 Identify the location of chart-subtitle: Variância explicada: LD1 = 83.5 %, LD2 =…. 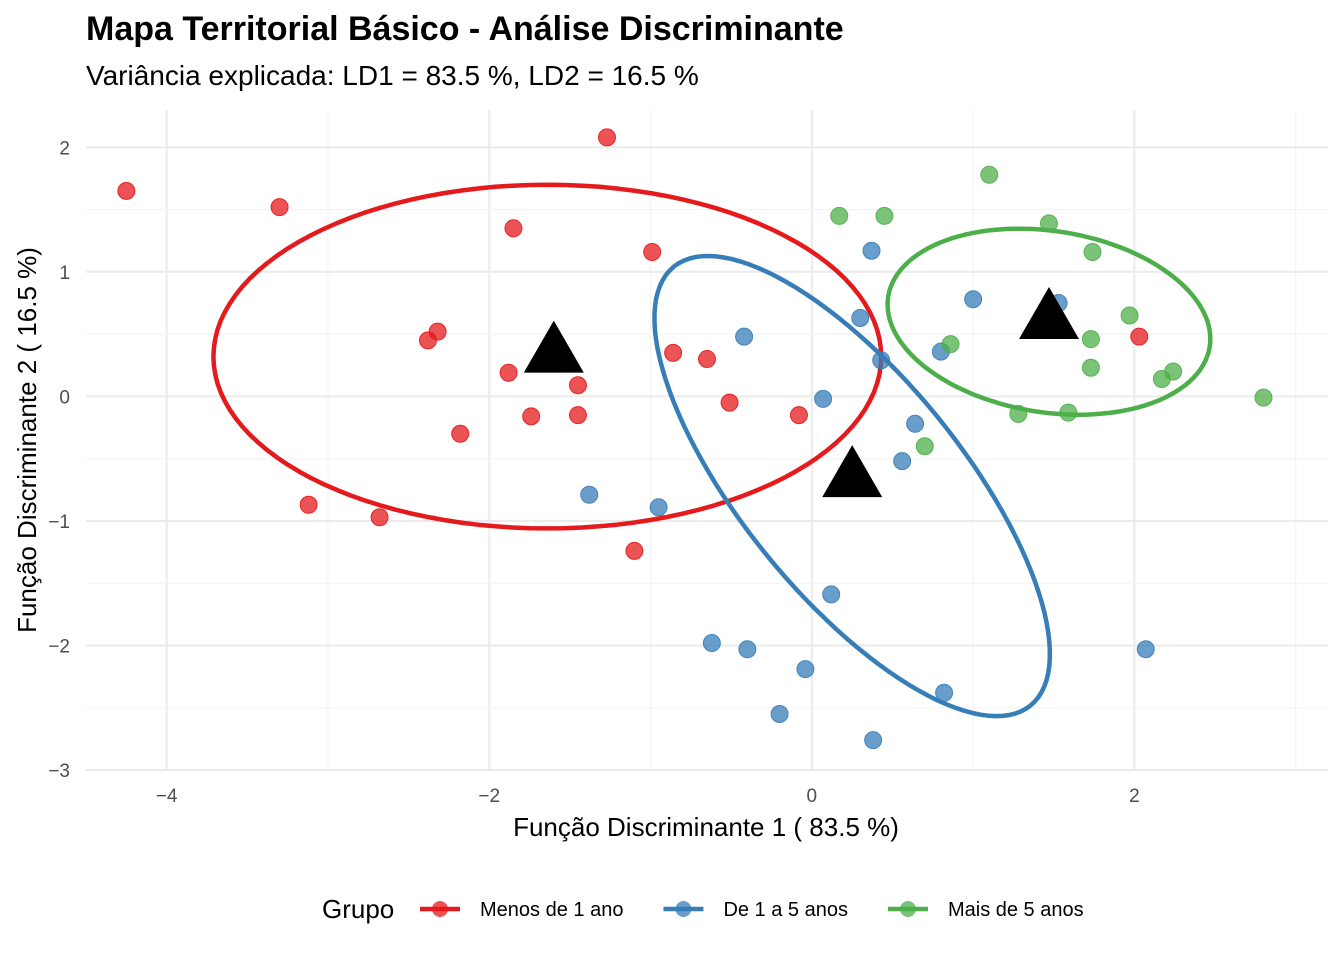
(392, 75).